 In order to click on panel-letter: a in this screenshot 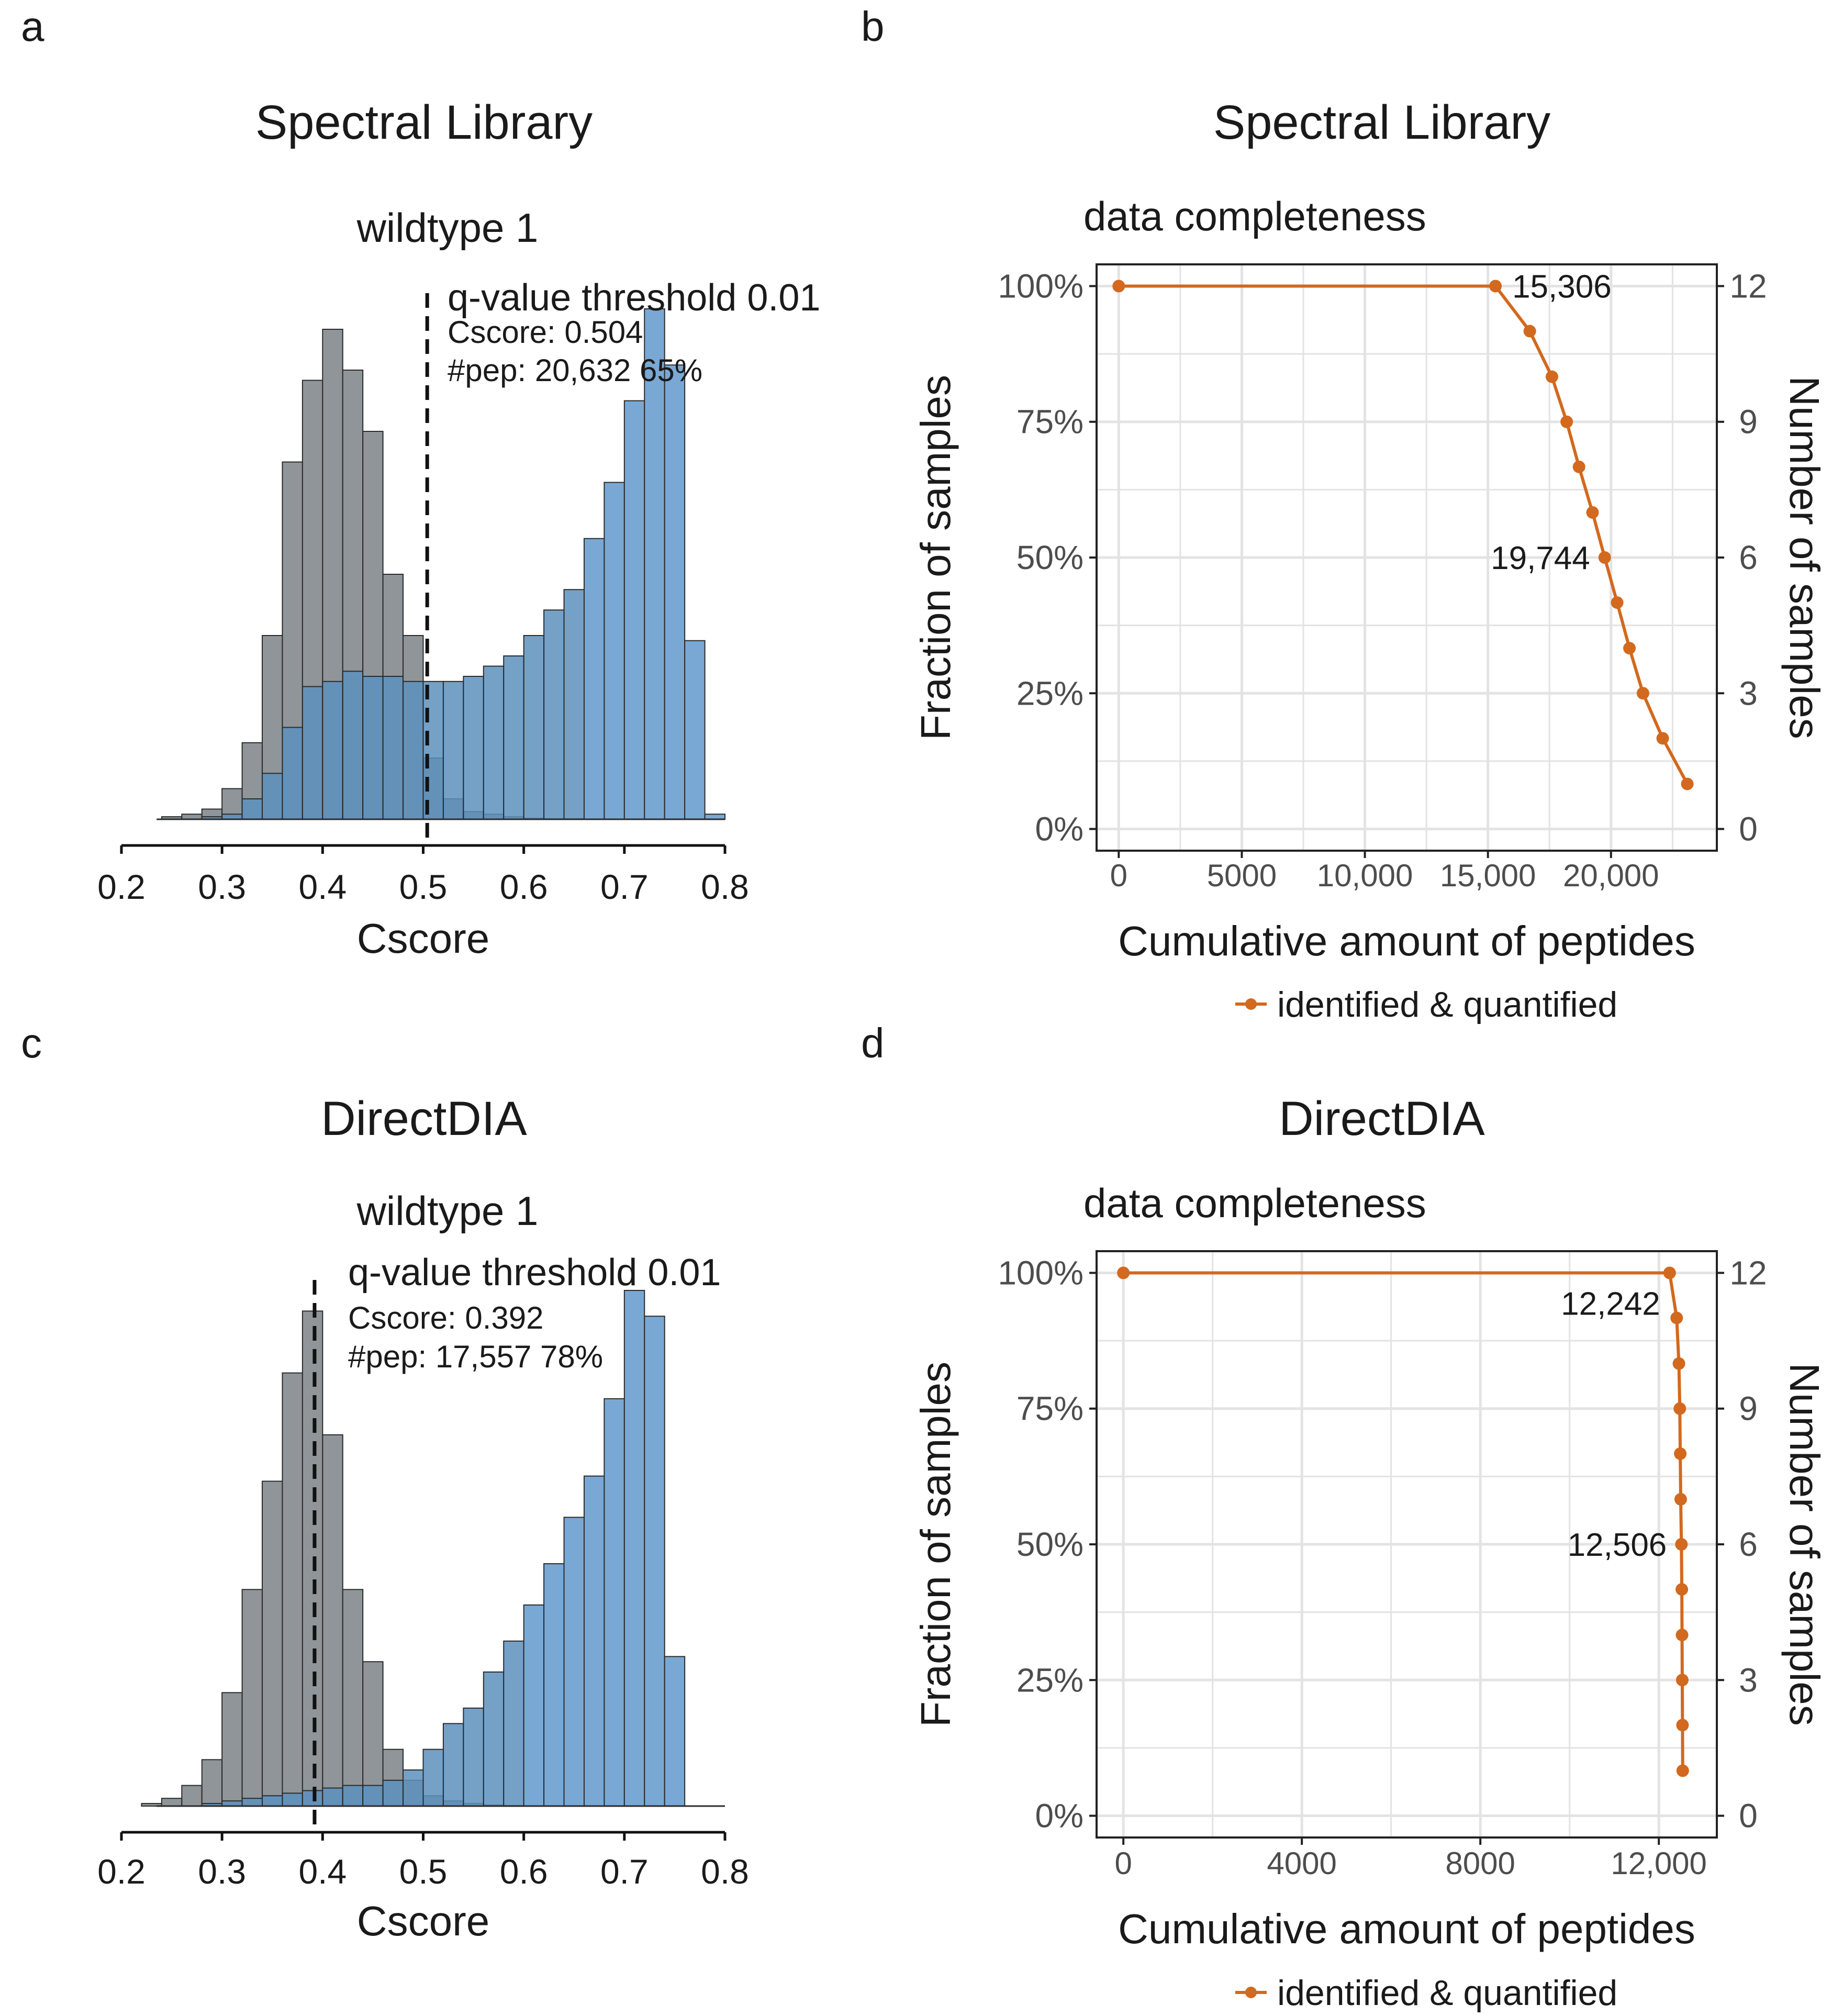, I will do `click(33, 26)`.